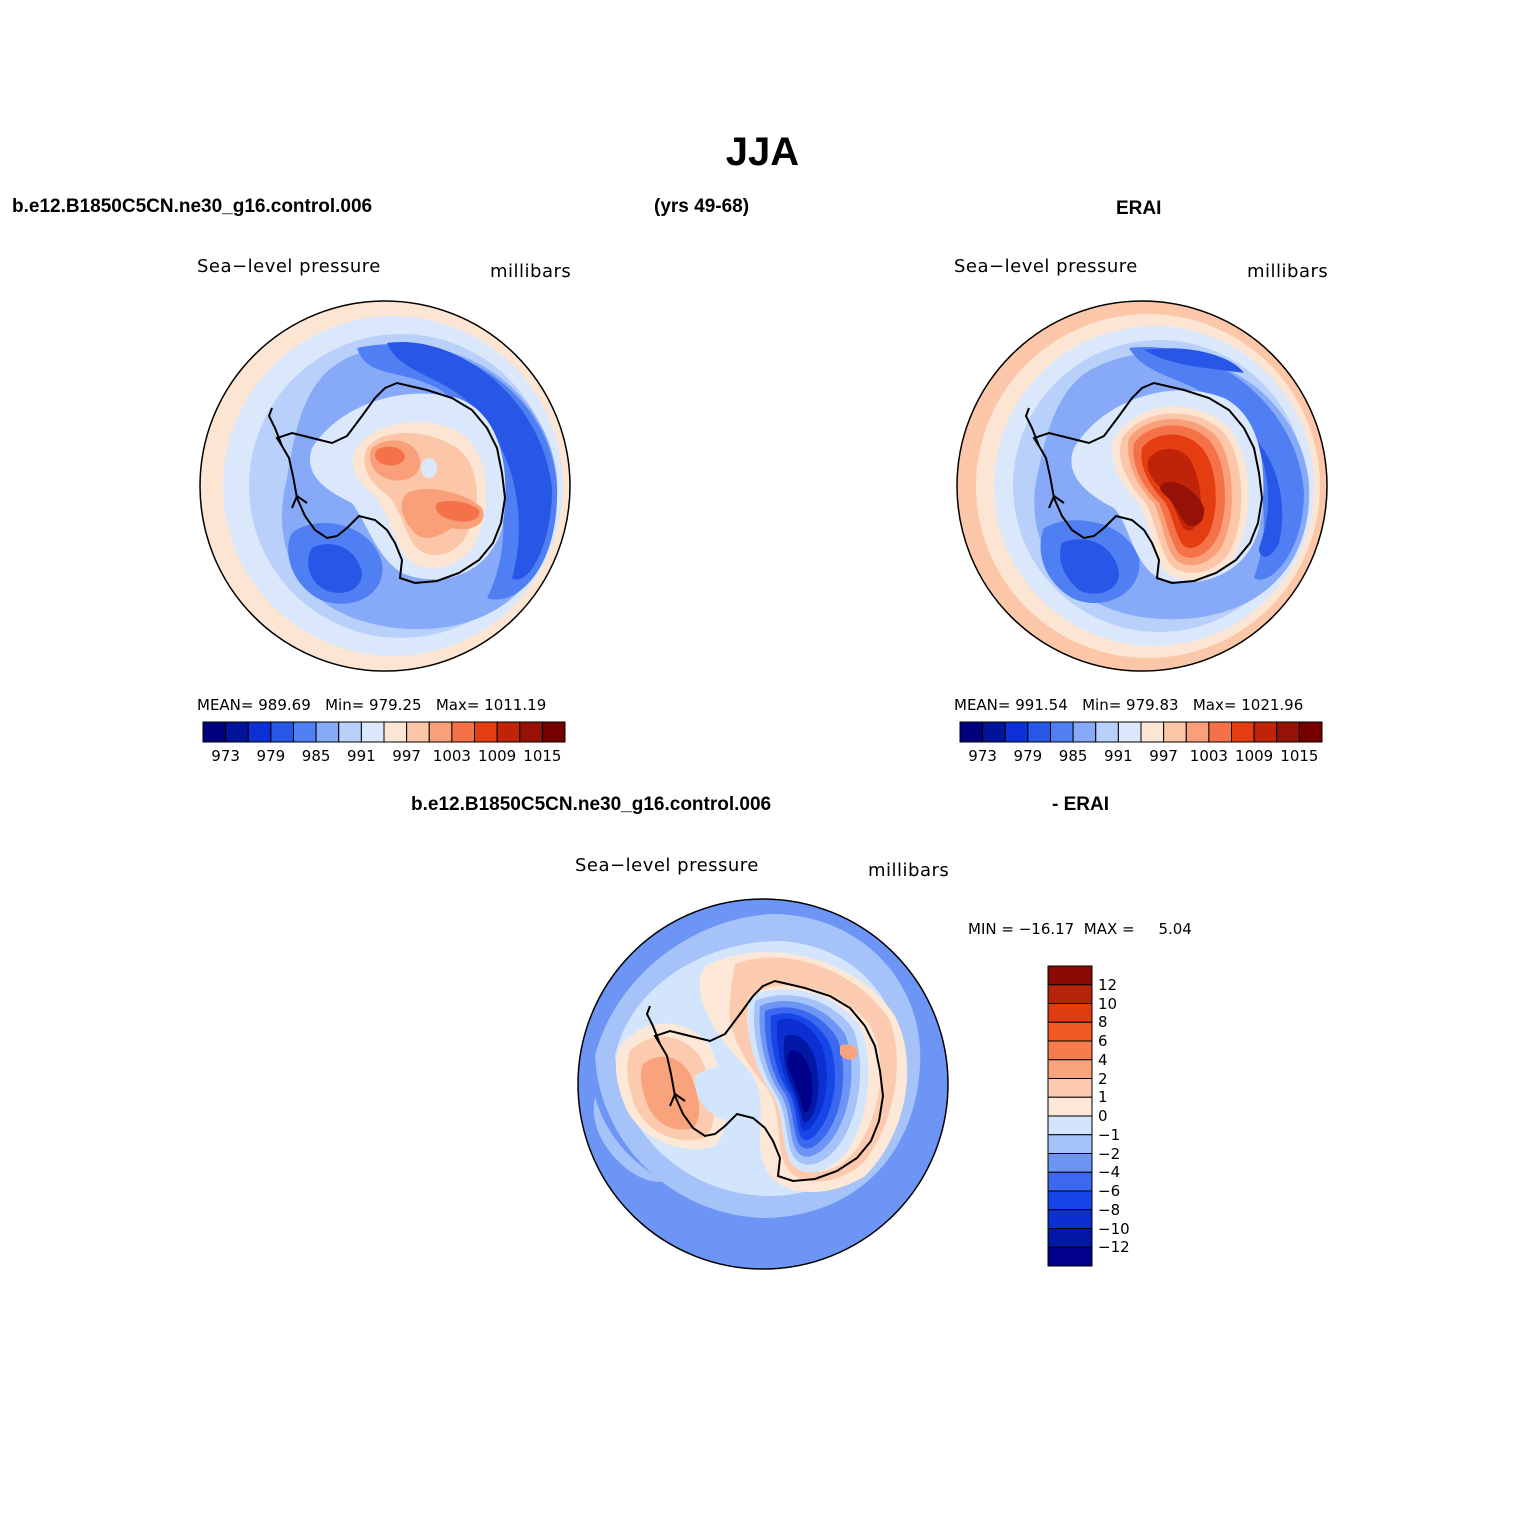  Describe the element at coordinates (1028, 756) in the screenshot. I see `obs-colorbar-tick-label: 979` at that location.